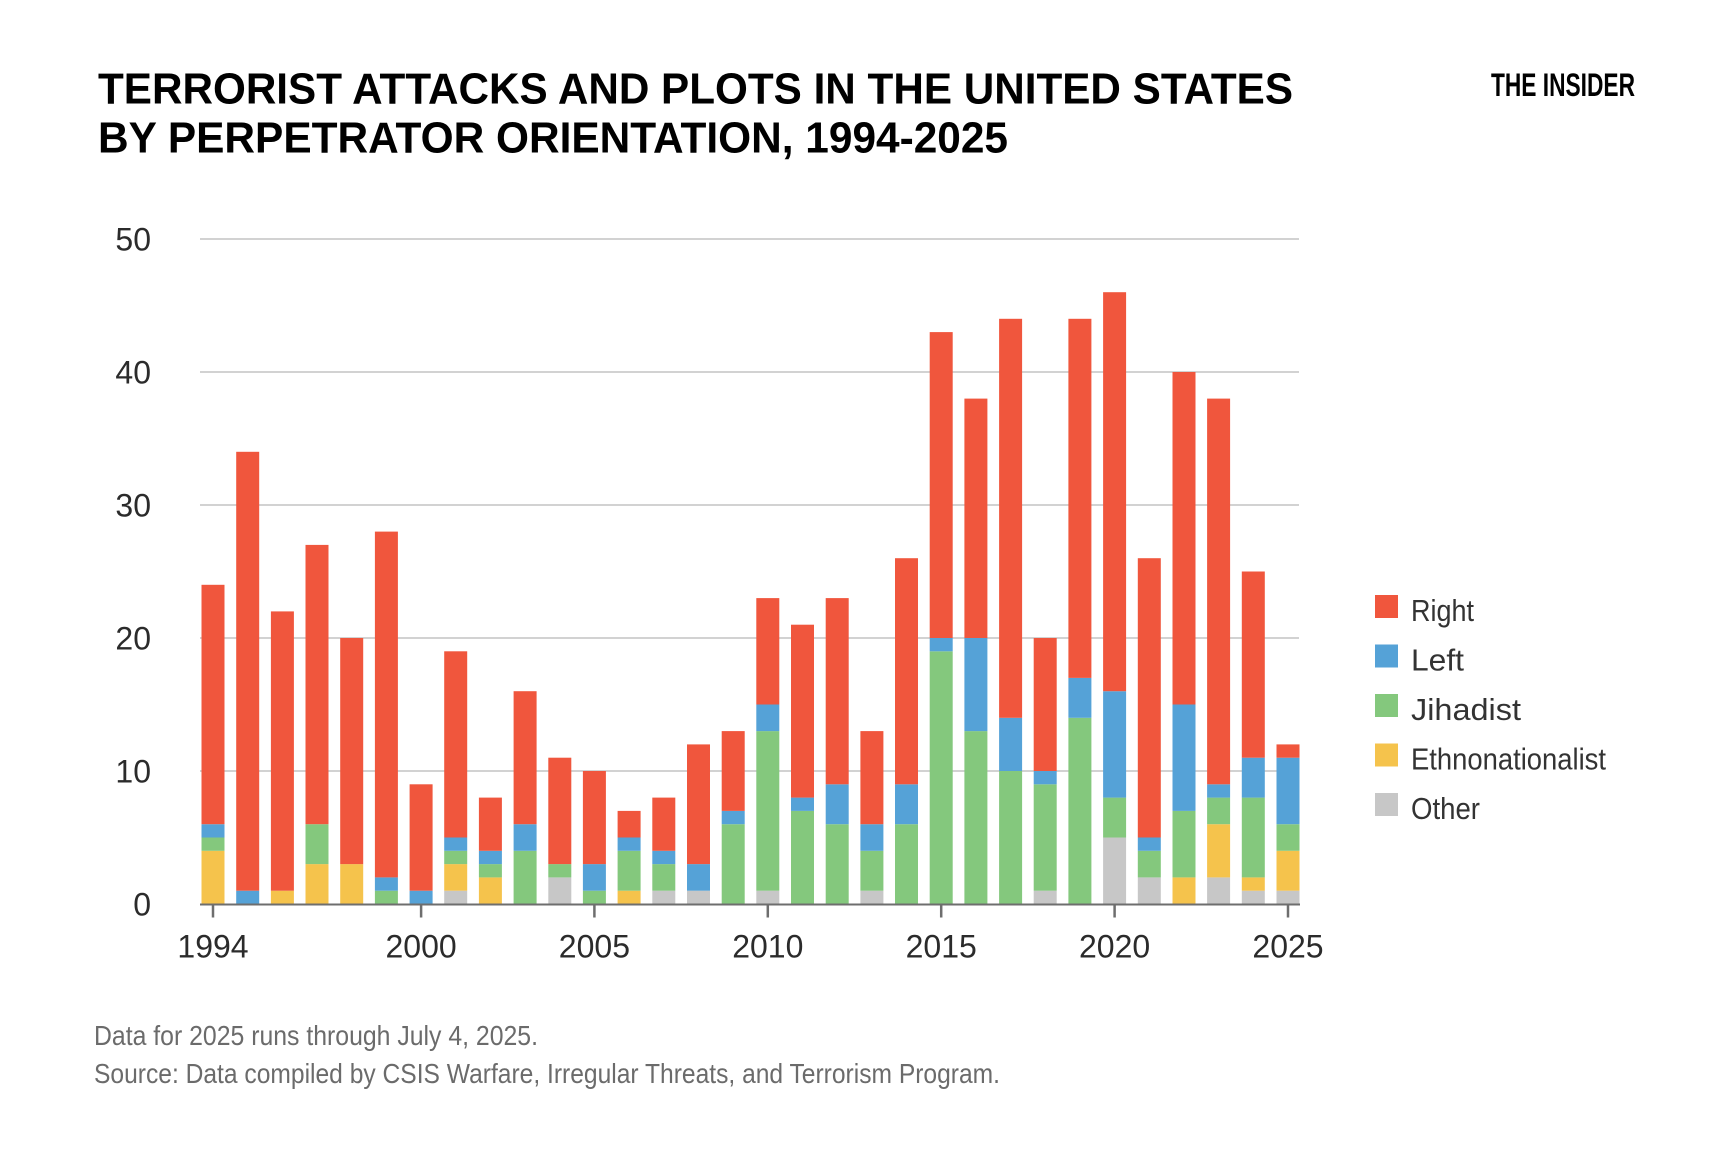 Image resolution: width=1732 pixels, height=1155 pixels. I want to click on svg-text: Ethnonationalist, so click(1508, 759).